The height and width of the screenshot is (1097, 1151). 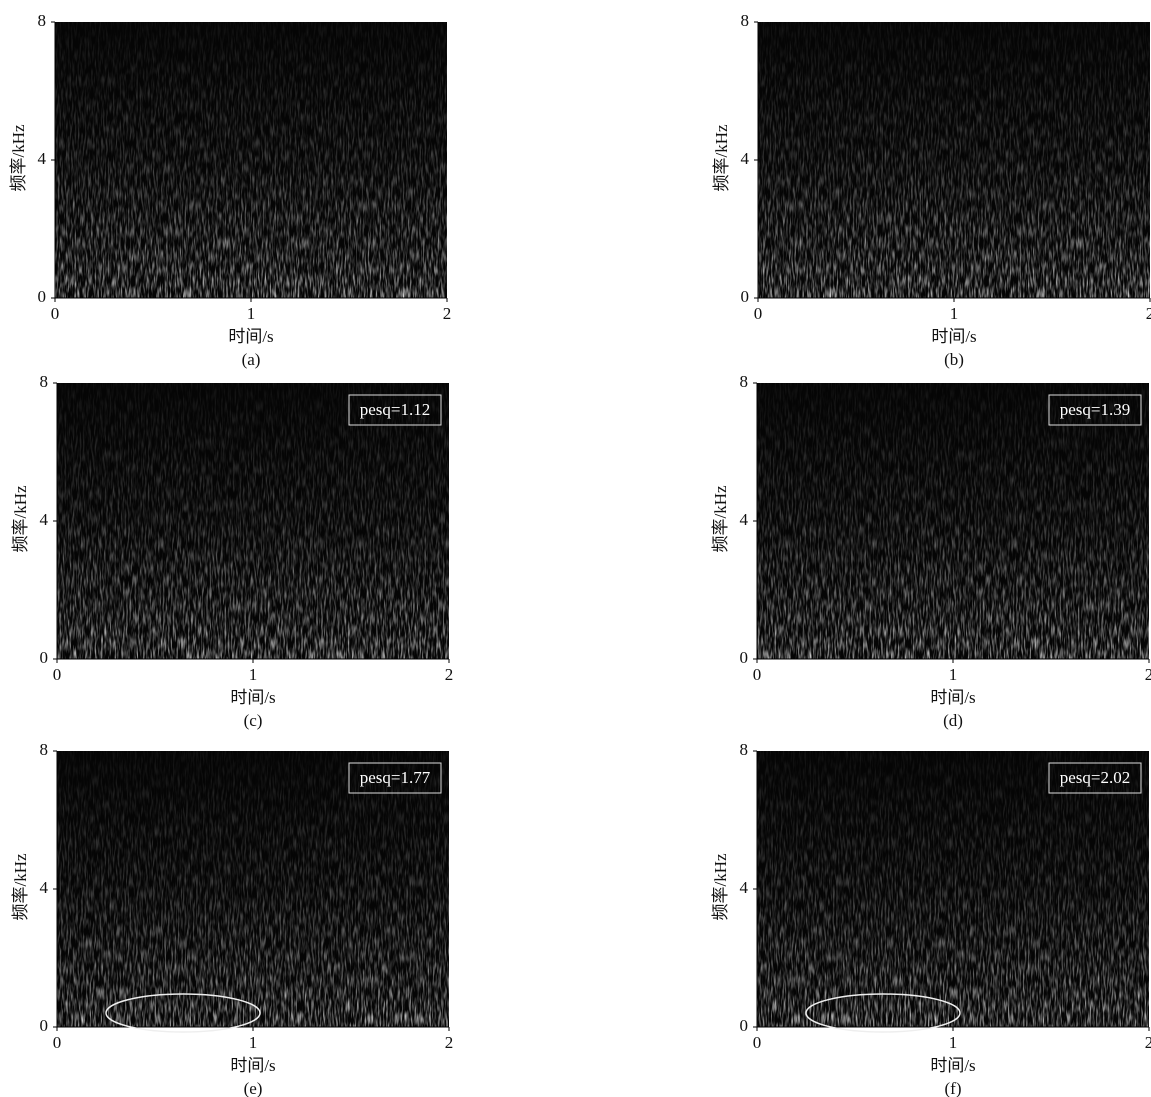 I want to click on panel: 0 1 2 0 4 8 时间/s 频率/kHz (a), so click(x=230, y=190).